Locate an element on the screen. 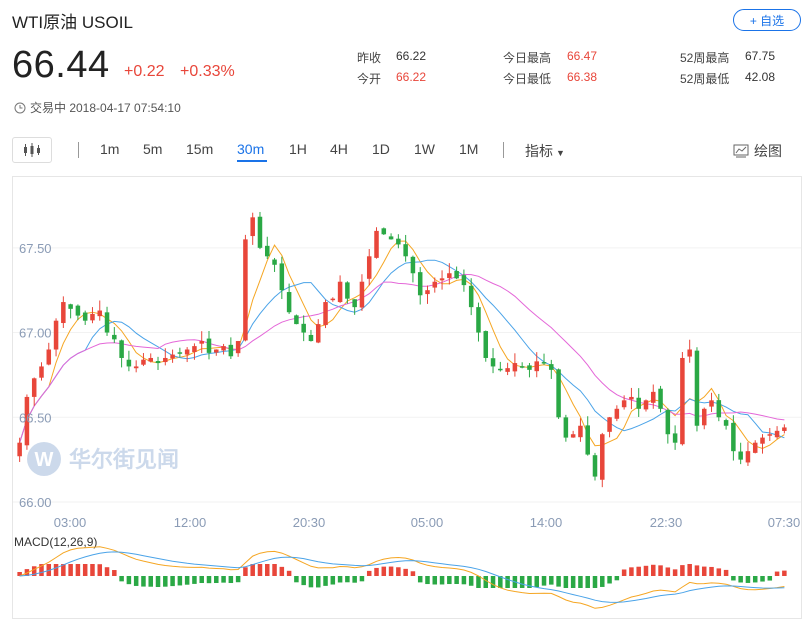 The width and height of the screenshot is (810, 631). y-axis: 66.00 66.50 67.00 67.50 is located at coordinates (35, 375).